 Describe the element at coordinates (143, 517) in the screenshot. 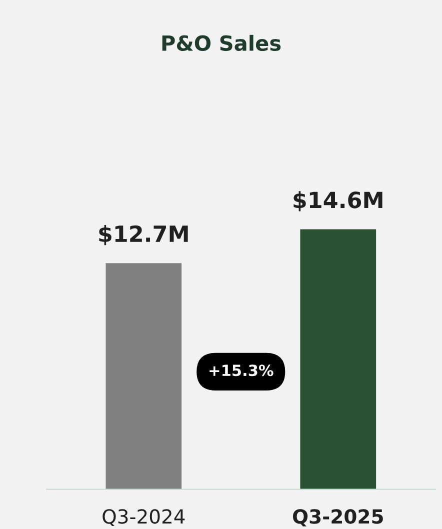

I see `x-tick-label: Q3-2024` at that location.